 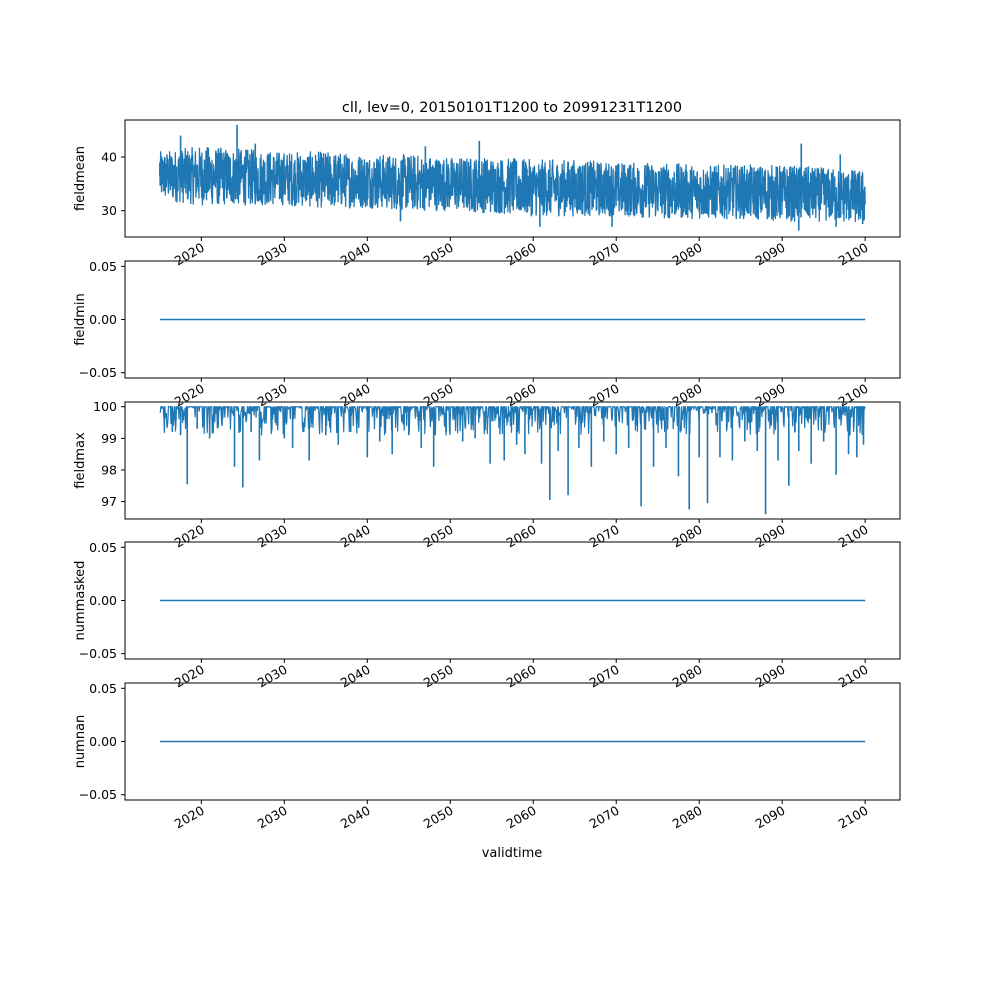 What do you see at coordinates (105, 406) in the screenshot?
I see `y-tick-label: 100` at bounding box center [105, 406].